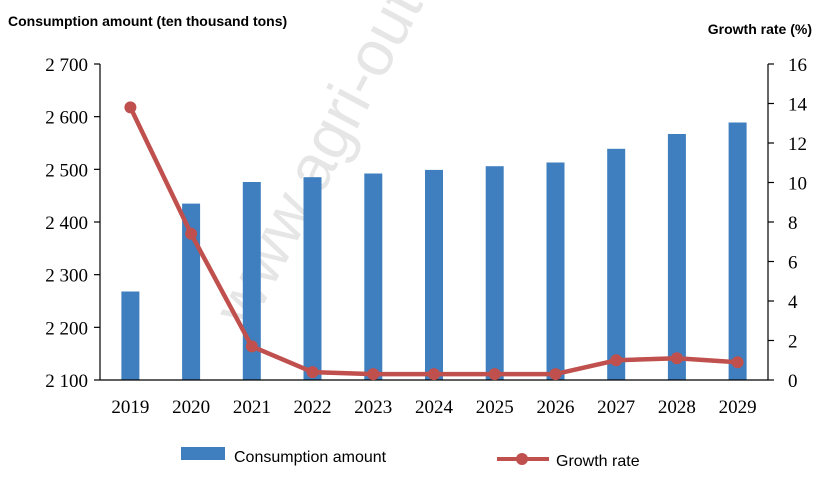 This screenshot has height=498, width=836. I want to click on x-tick-label: 2020, so click(191, 407).